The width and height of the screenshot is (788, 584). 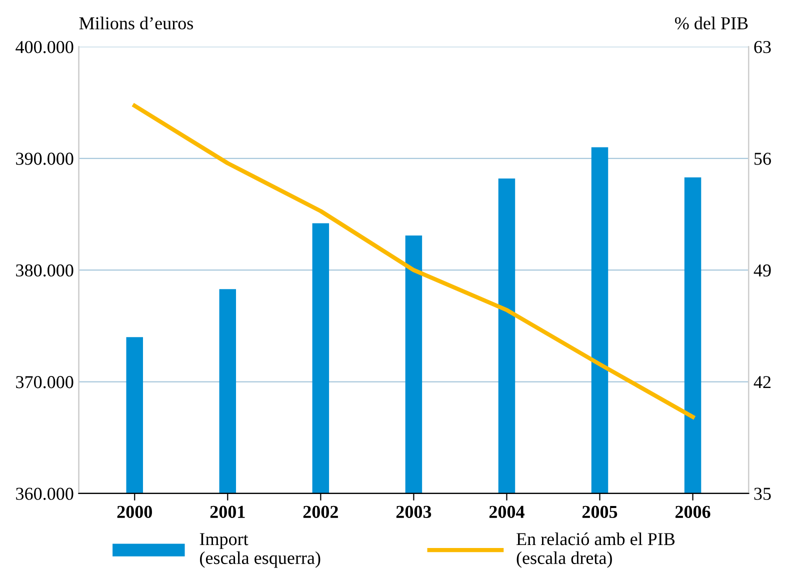 What do you see at coordinates (762, 47) in the screenshot?
I see `y2-tick-label: 63` at bounding box center [762, 47].